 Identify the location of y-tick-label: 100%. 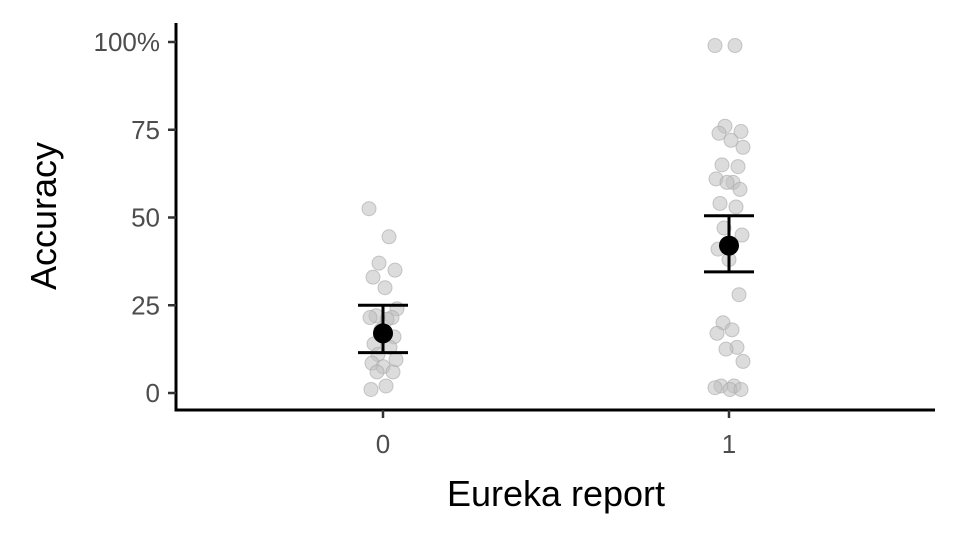
(127, 42).